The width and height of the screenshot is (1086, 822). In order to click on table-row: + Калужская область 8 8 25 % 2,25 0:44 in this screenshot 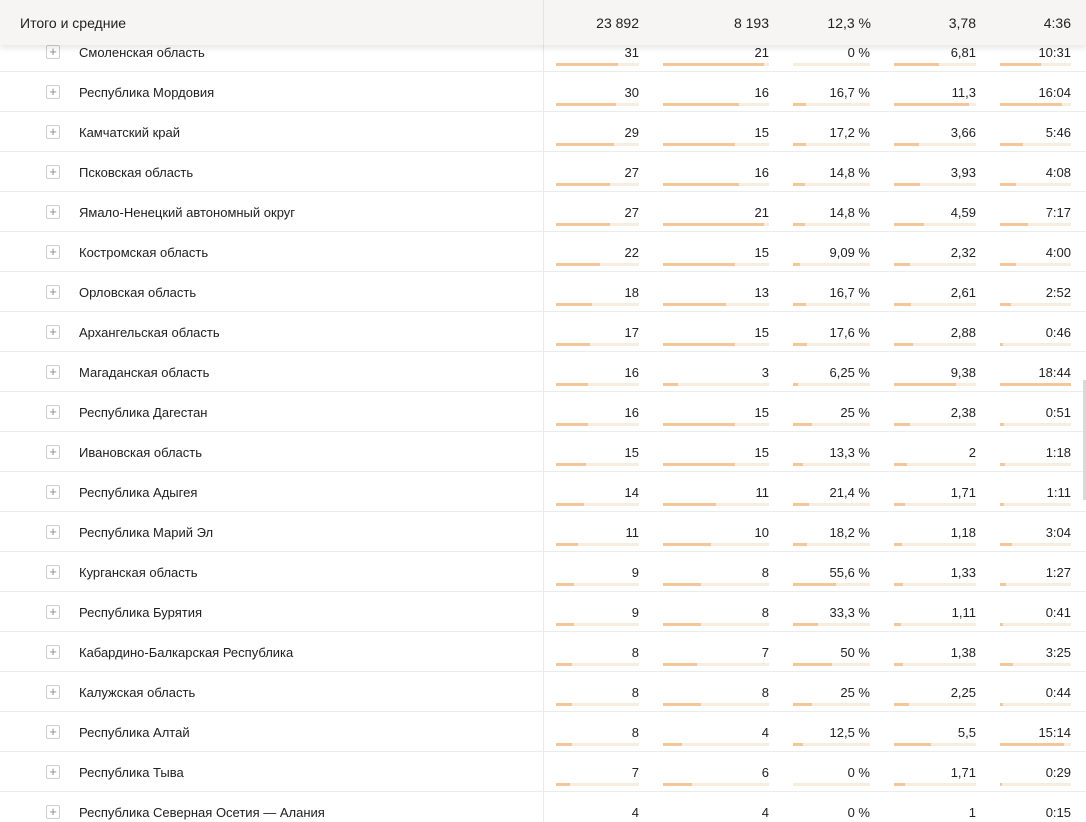, I will do `click(543, 692)`.